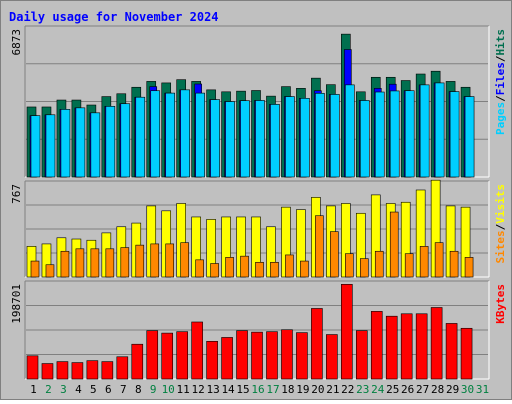 This screenshot has height=404, width=512. What do you see at coordinates (422, 389) in the screenshot?
I see `x-label-day-27: 27` at bounding box center [422, 389].